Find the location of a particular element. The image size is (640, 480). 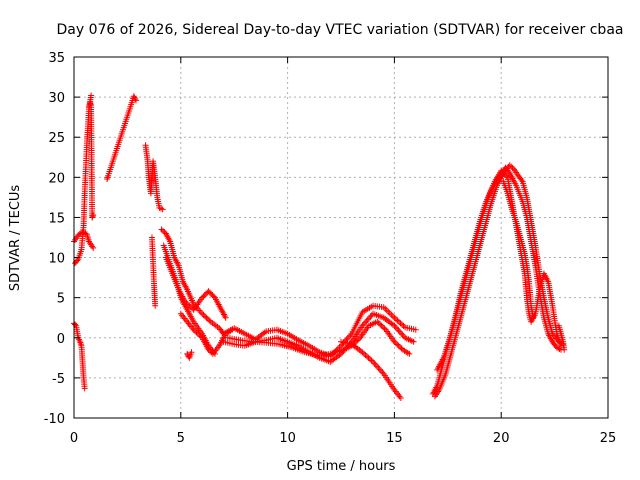

series-track-j is located at coordinates (195, 287).